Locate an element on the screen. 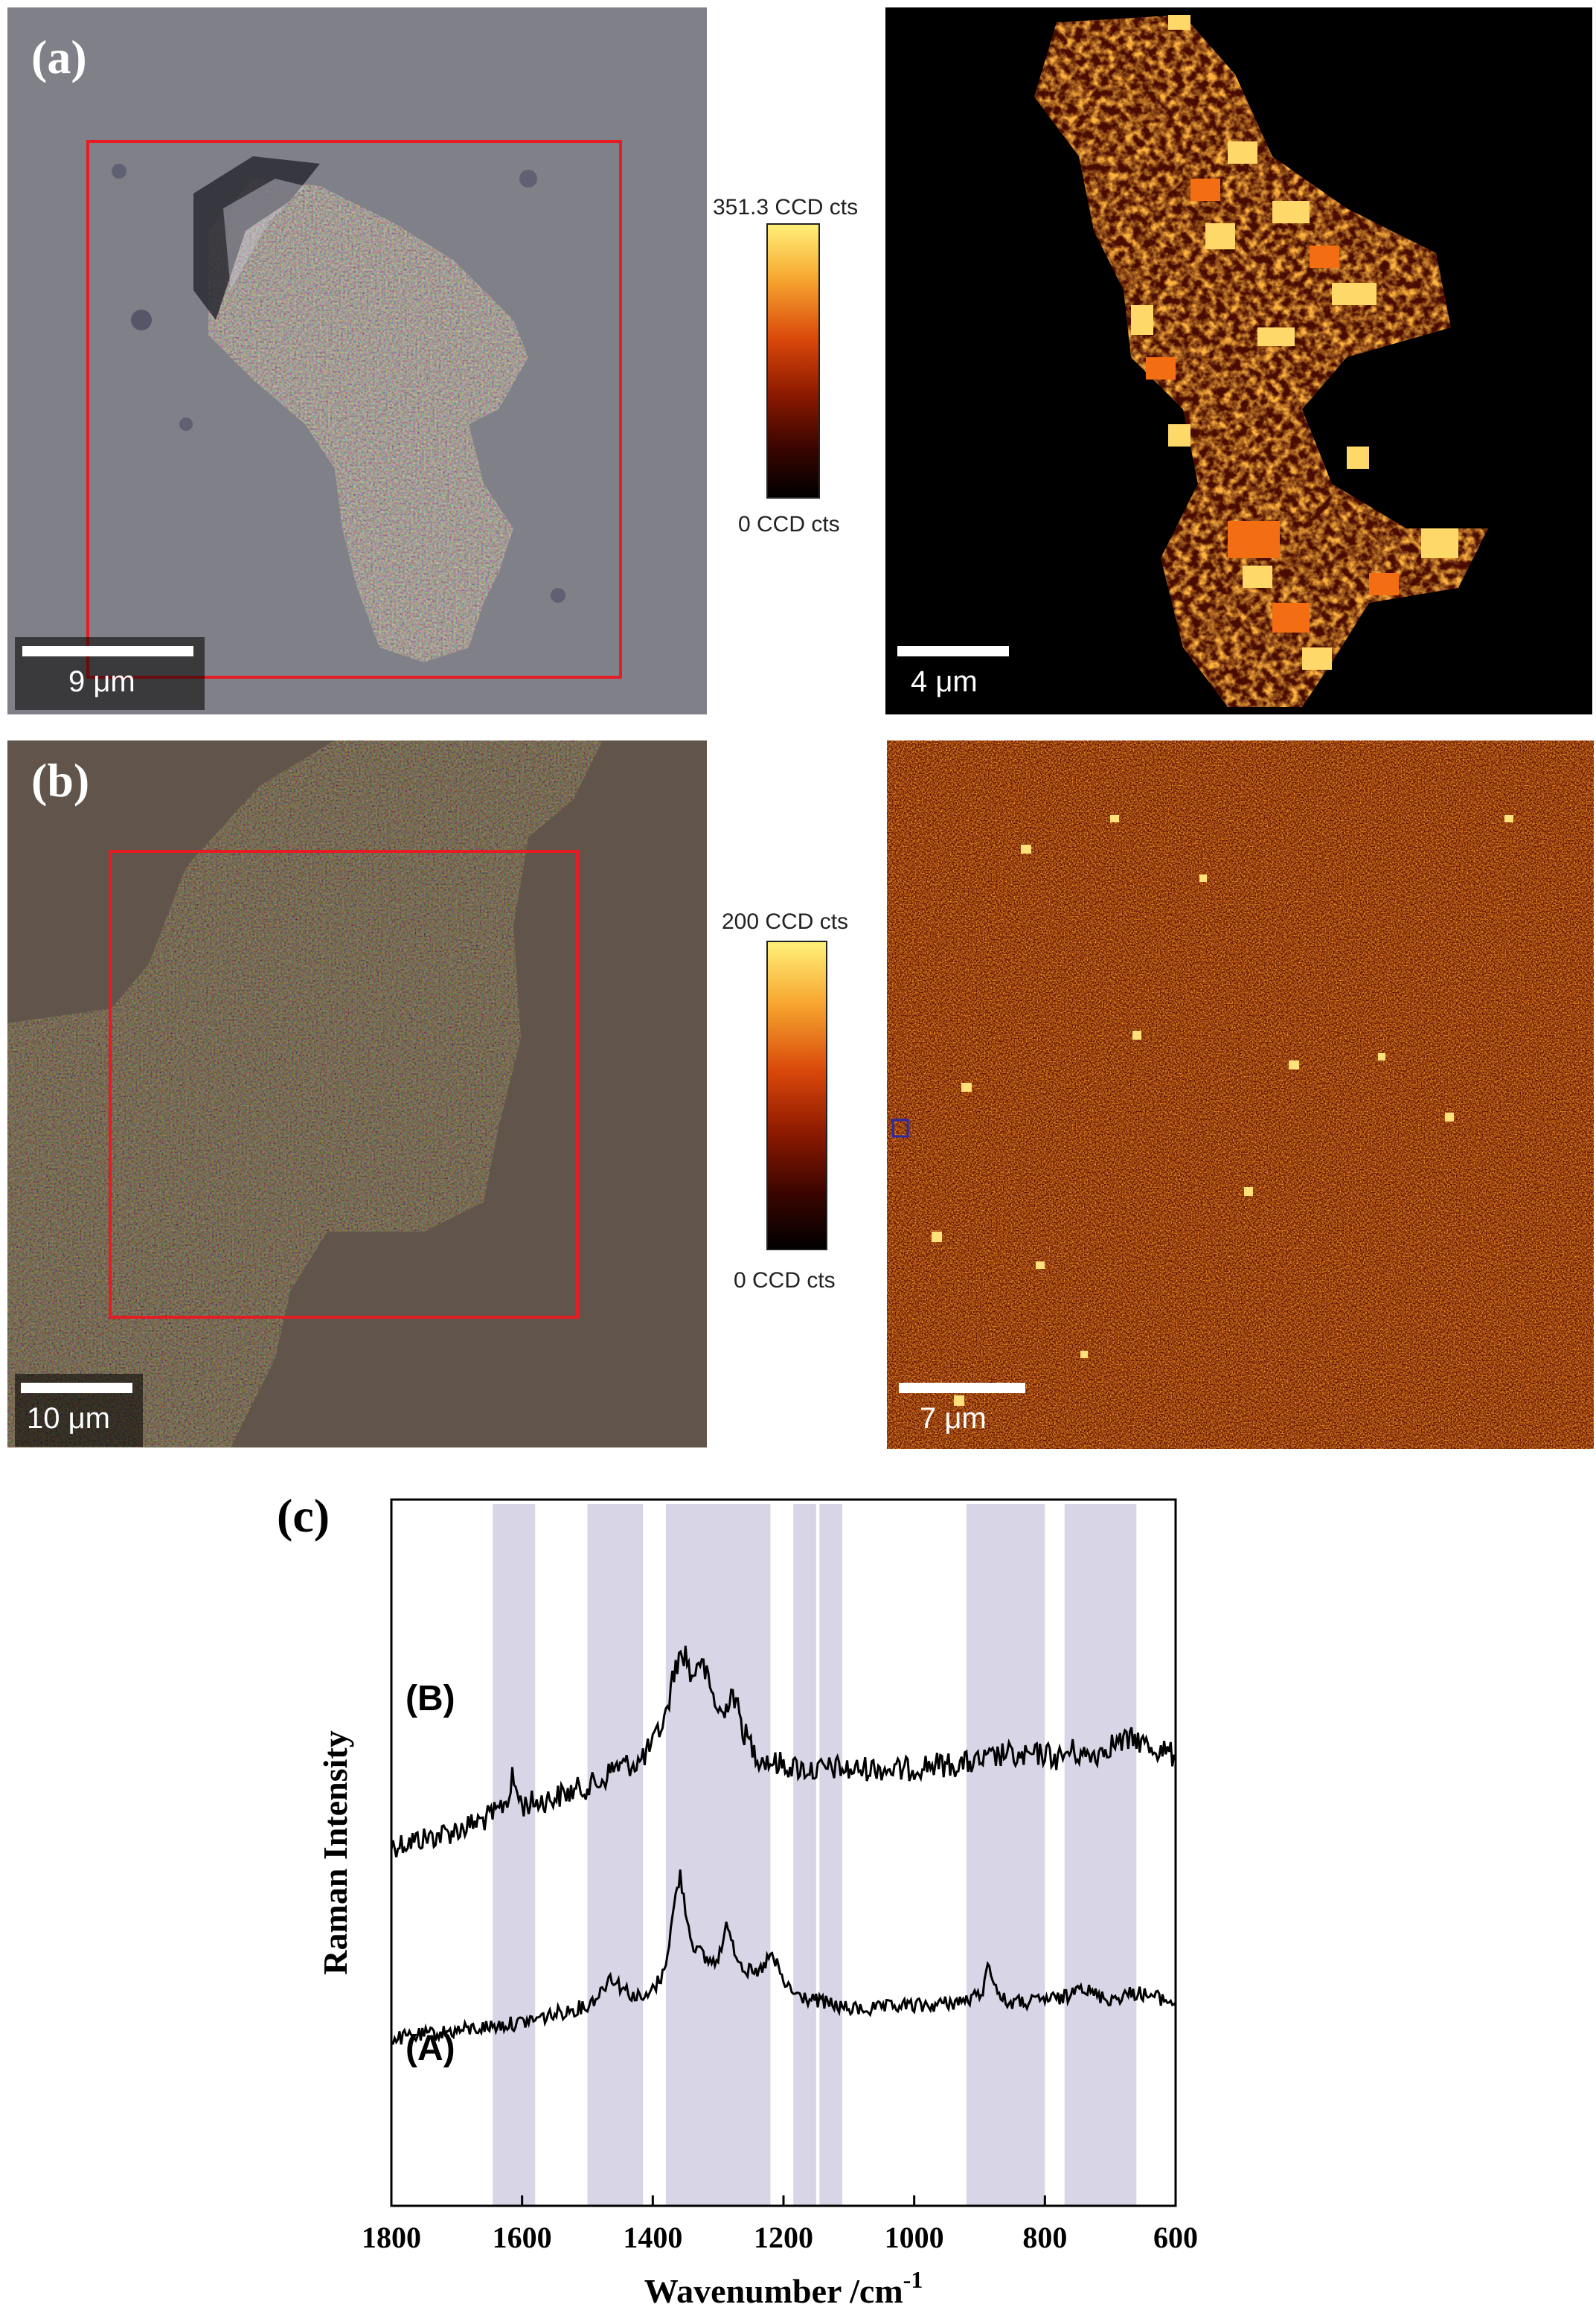  x-tick-label: 1800 is located at coordinates (391, 2237).